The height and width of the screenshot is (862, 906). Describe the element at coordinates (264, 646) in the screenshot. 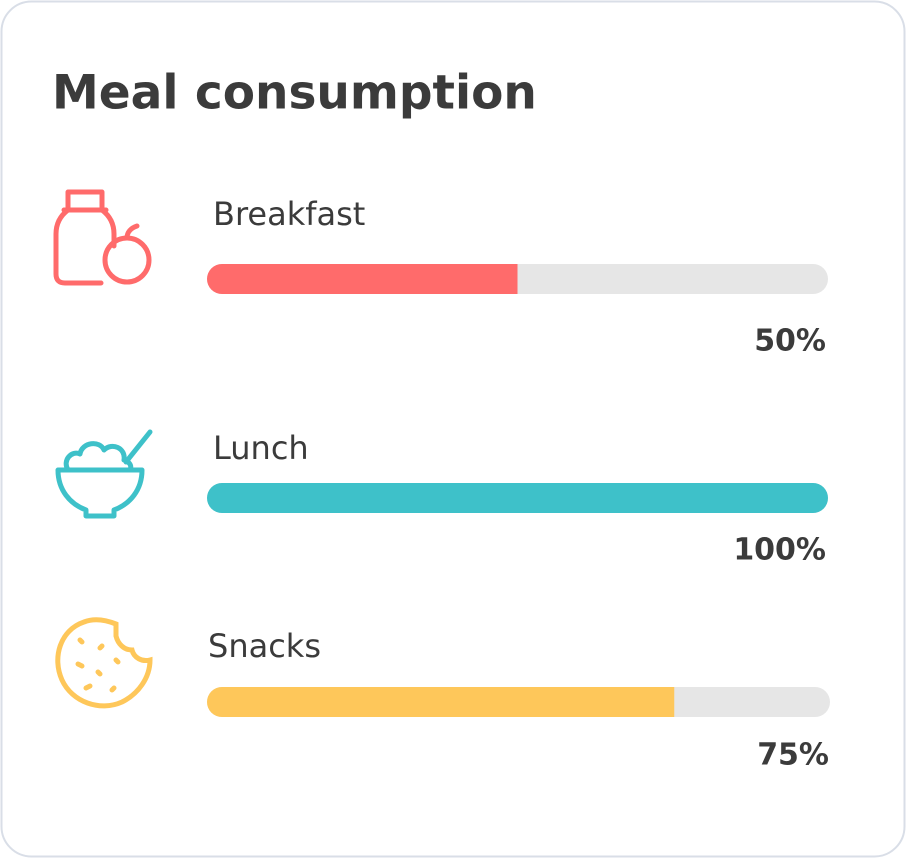

I see `item-label: Snacks` at that location.